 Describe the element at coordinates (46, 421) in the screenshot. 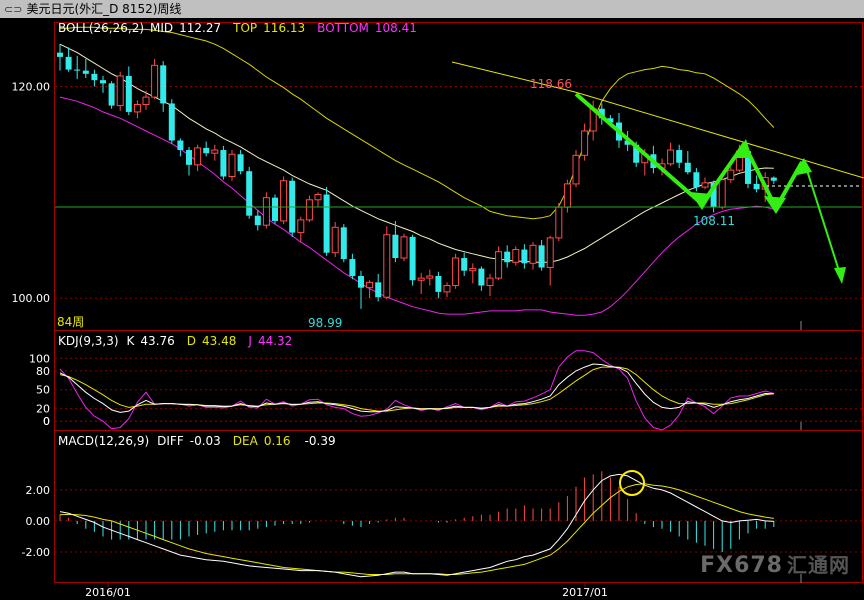

I see `kdj-y-tick-label: 0` at that location.